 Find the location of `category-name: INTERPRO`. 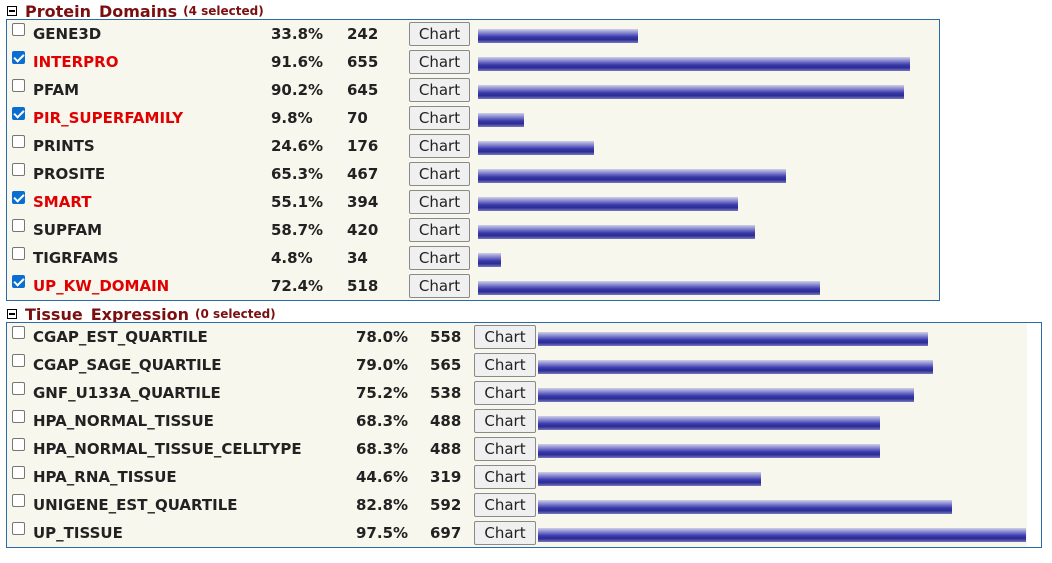

category-name: INTERPRO is located at coordinates (76, 62).